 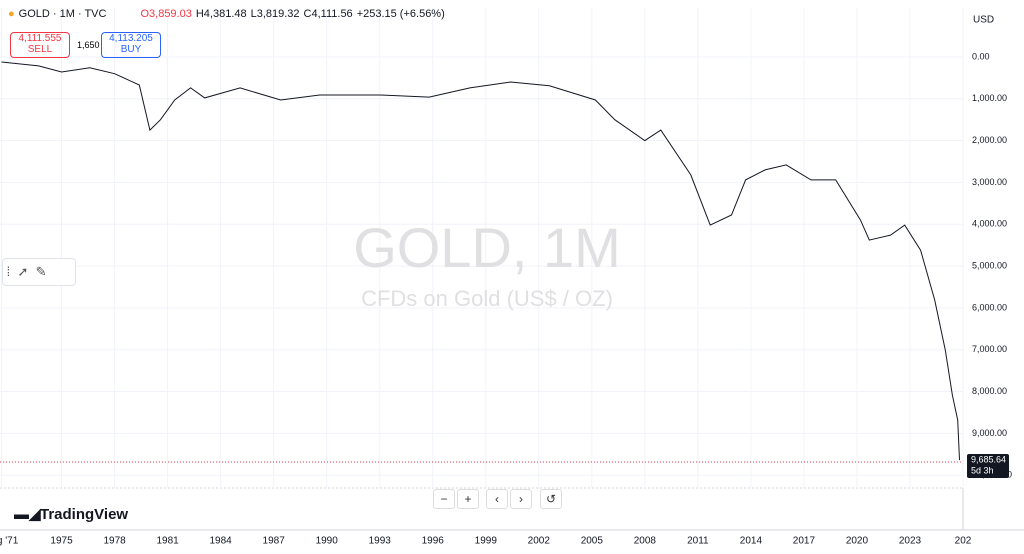 I want to click on sell-button: 4,111.555 SELL, so click(x=40, y=45).